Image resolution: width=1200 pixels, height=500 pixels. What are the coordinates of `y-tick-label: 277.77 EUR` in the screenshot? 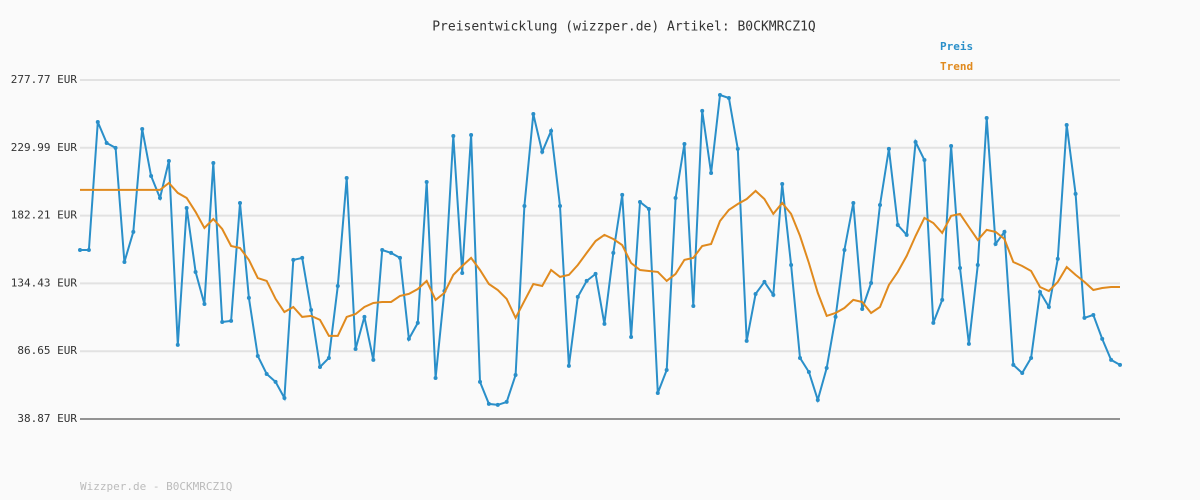 It's located at (44, 79).